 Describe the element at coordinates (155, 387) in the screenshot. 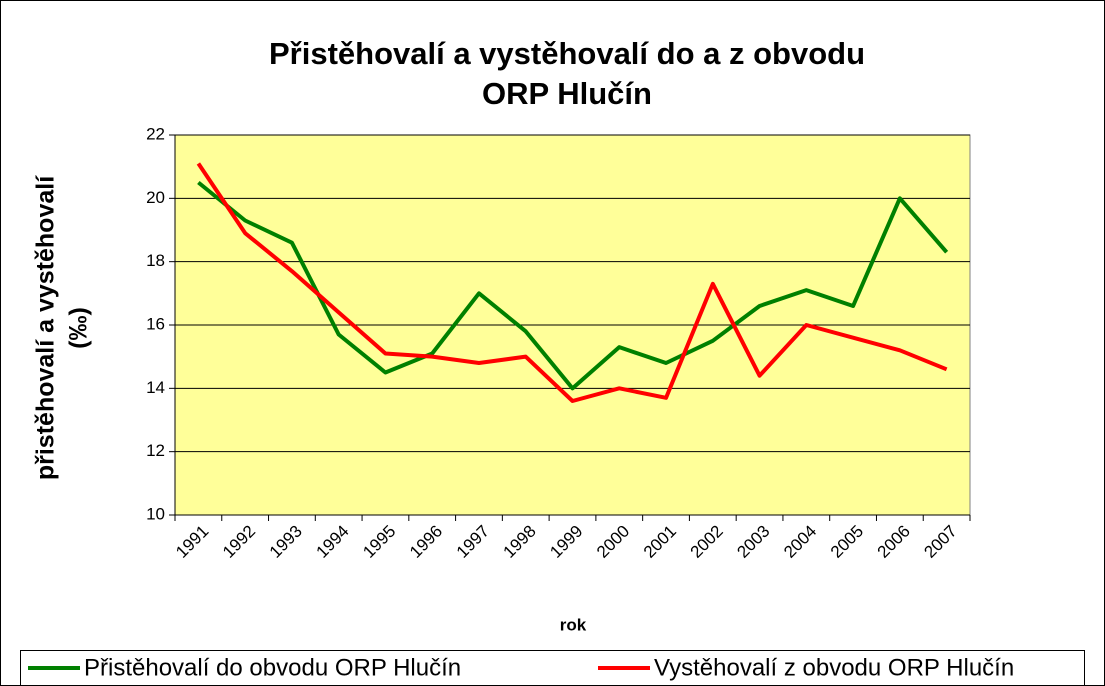

I see `y-tick-label: 14` at that location.